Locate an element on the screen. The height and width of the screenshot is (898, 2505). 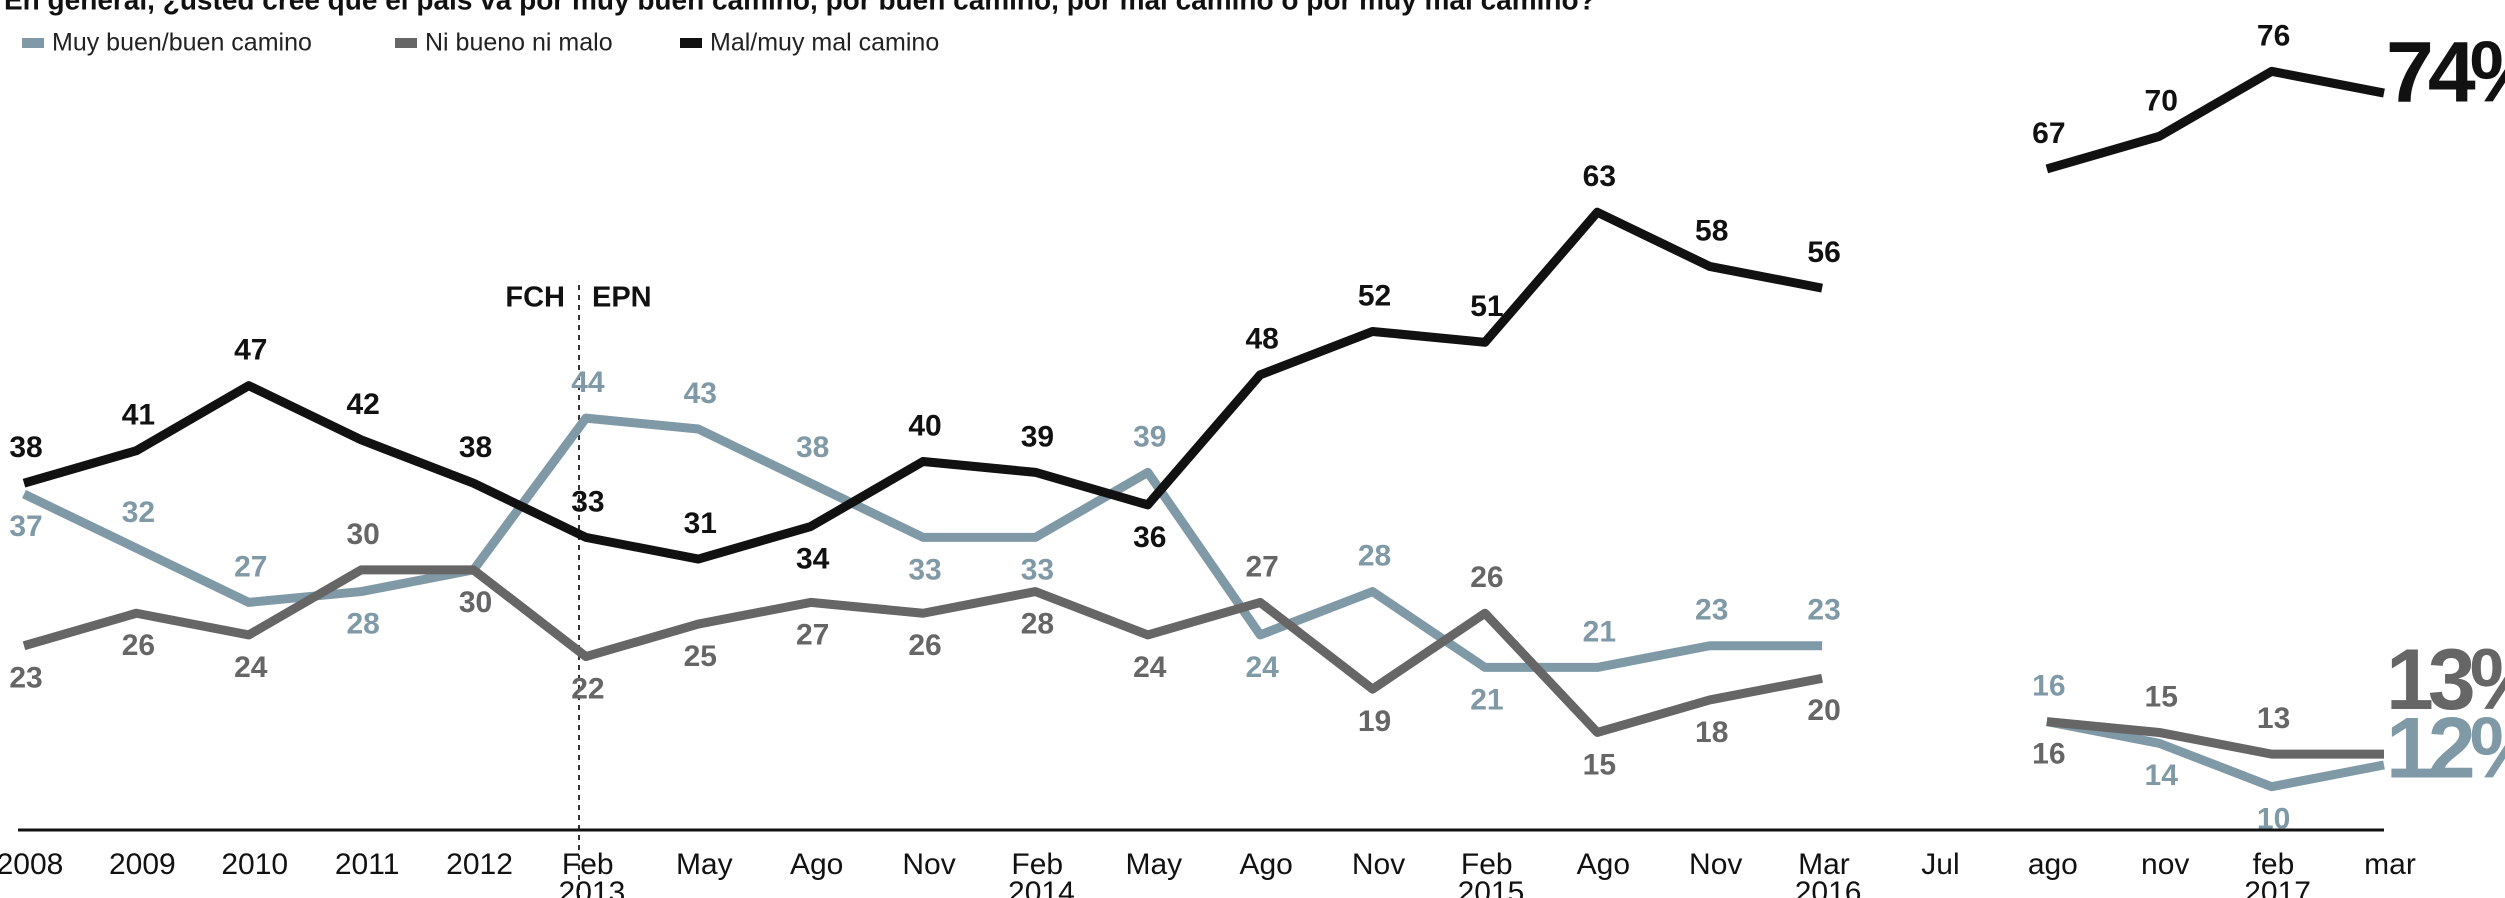
data-label: 18 is located at coordinates (1711, 732).